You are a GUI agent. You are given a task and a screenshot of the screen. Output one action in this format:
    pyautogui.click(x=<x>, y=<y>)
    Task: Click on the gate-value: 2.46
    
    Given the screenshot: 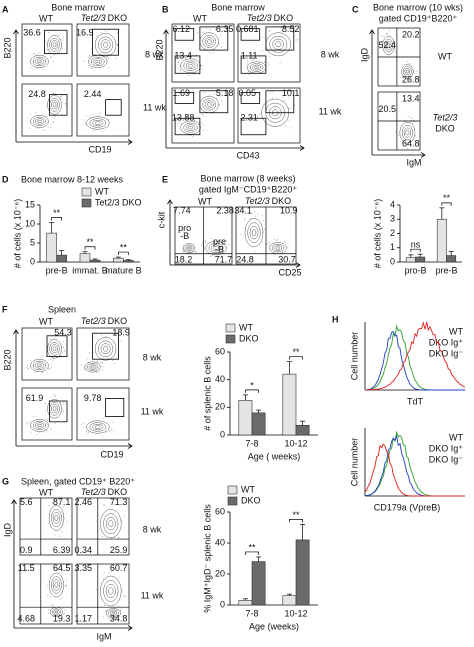 What is the action you would take?
    pyautogui.click(x=83, y=502)
    